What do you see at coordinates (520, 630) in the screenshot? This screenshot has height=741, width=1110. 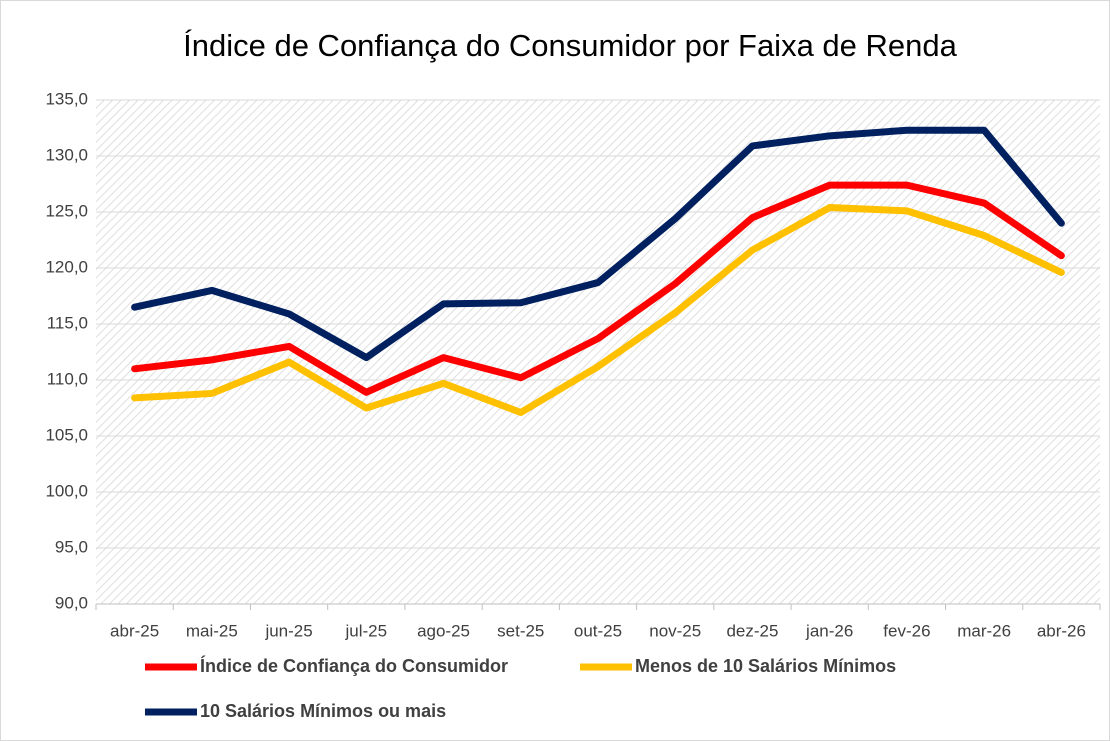 I see `x-tick-label: set-25` at bounding box center [520, 630].